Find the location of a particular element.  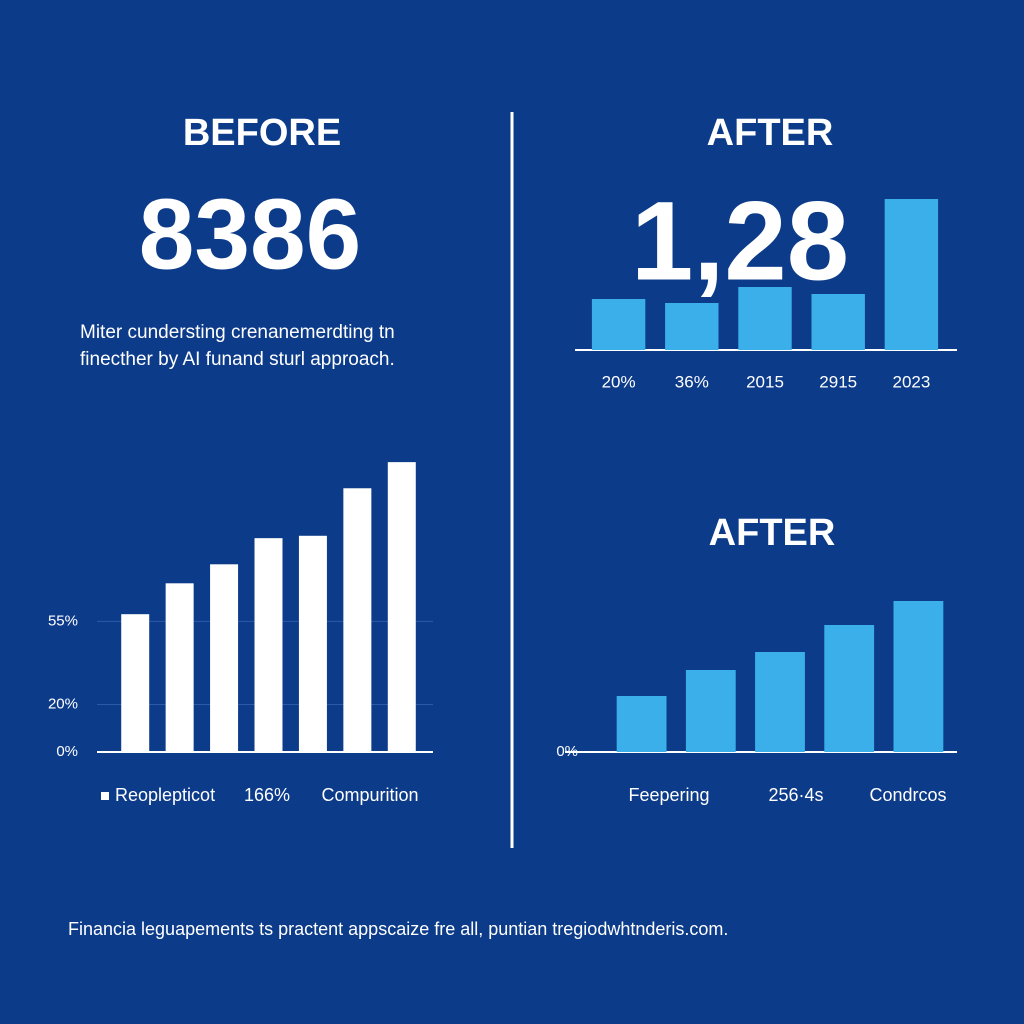

y-tick-label: 20% is located at coordinates (63, 703).